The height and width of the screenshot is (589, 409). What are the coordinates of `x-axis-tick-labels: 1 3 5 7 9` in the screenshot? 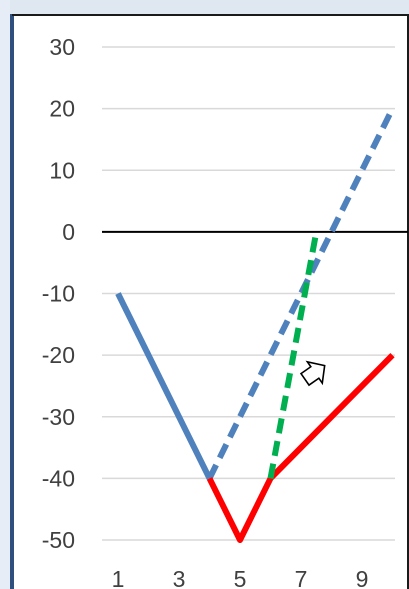 It's located at (240, 577).